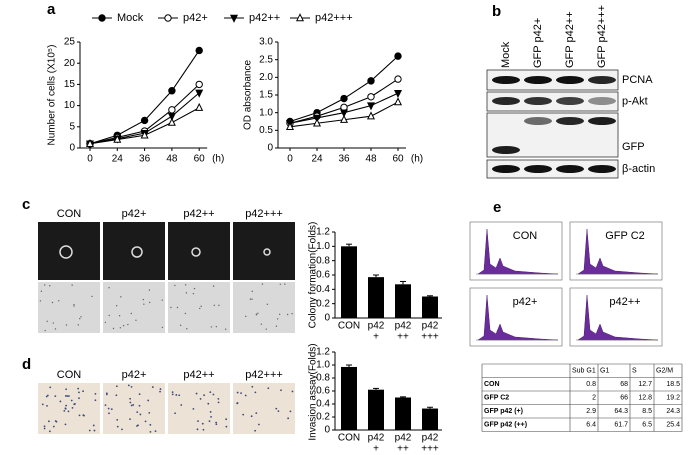 The image size is (692, 455). Describe the element at coordinates (673, 425) in the screenshot. I see `table-cell: 25.4` at that location.